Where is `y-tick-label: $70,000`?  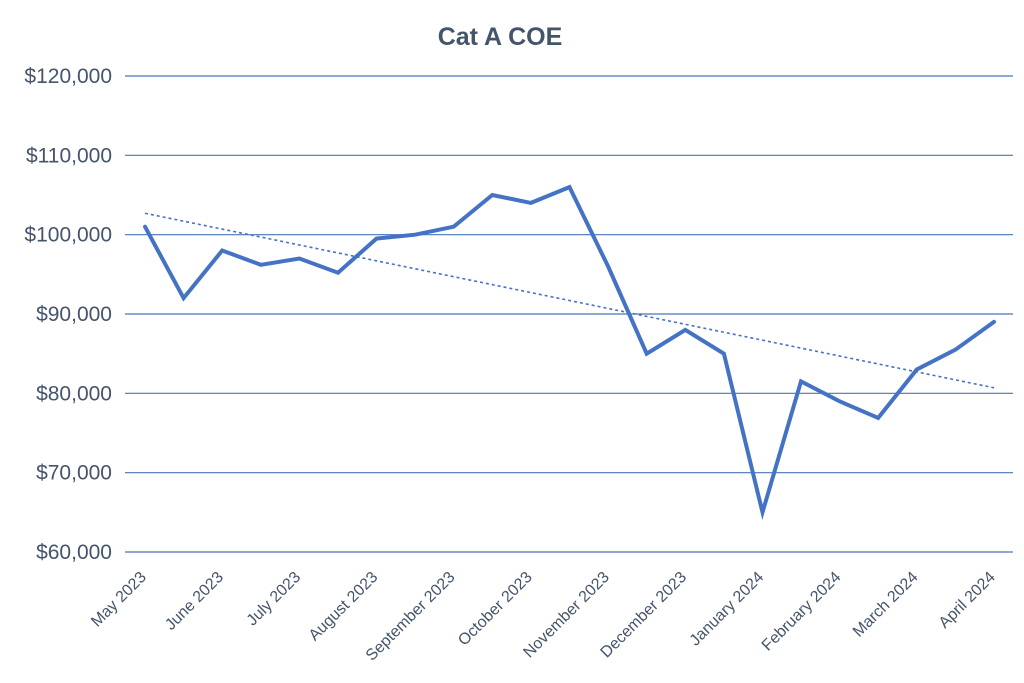
y-tick-label: $70,000 is located at coordinates (74, 473).